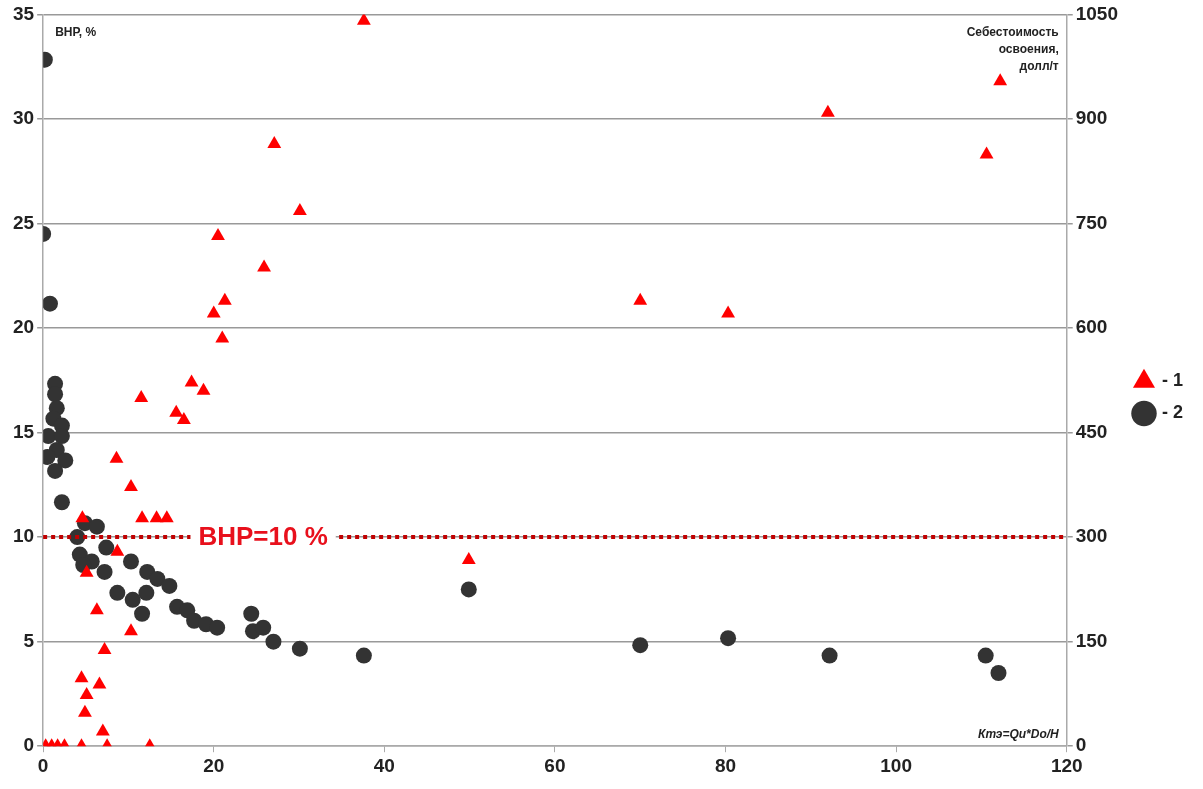  Describe the element at coordinates (23, 536) in the screenshot. I see `y-tick-label: 10` at that location.